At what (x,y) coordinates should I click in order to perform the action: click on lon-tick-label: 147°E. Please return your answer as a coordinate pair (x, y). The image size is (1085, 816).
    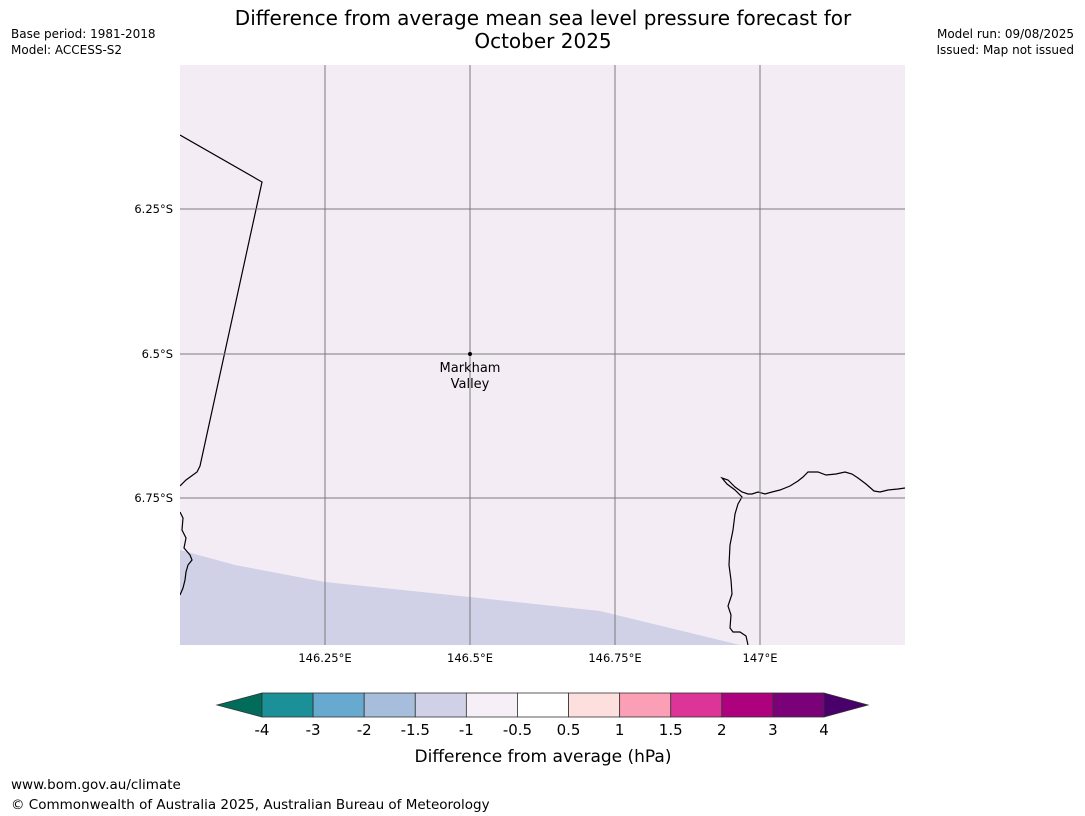
    Looking at the image, I should click on (760, 658).